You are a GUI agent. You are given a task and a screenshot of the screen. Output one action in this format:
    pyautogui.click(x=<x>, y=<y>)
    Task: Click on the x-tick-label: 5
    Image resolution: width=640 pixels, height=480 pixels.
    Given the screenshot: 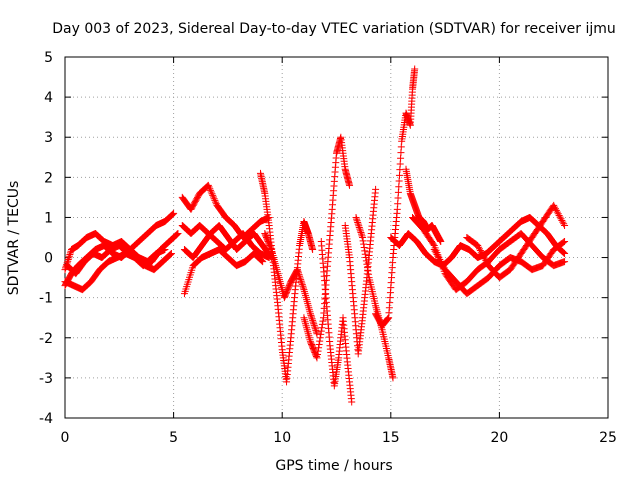 What is the action you would take?
    pyautogui.click(x=173, y=438)
    